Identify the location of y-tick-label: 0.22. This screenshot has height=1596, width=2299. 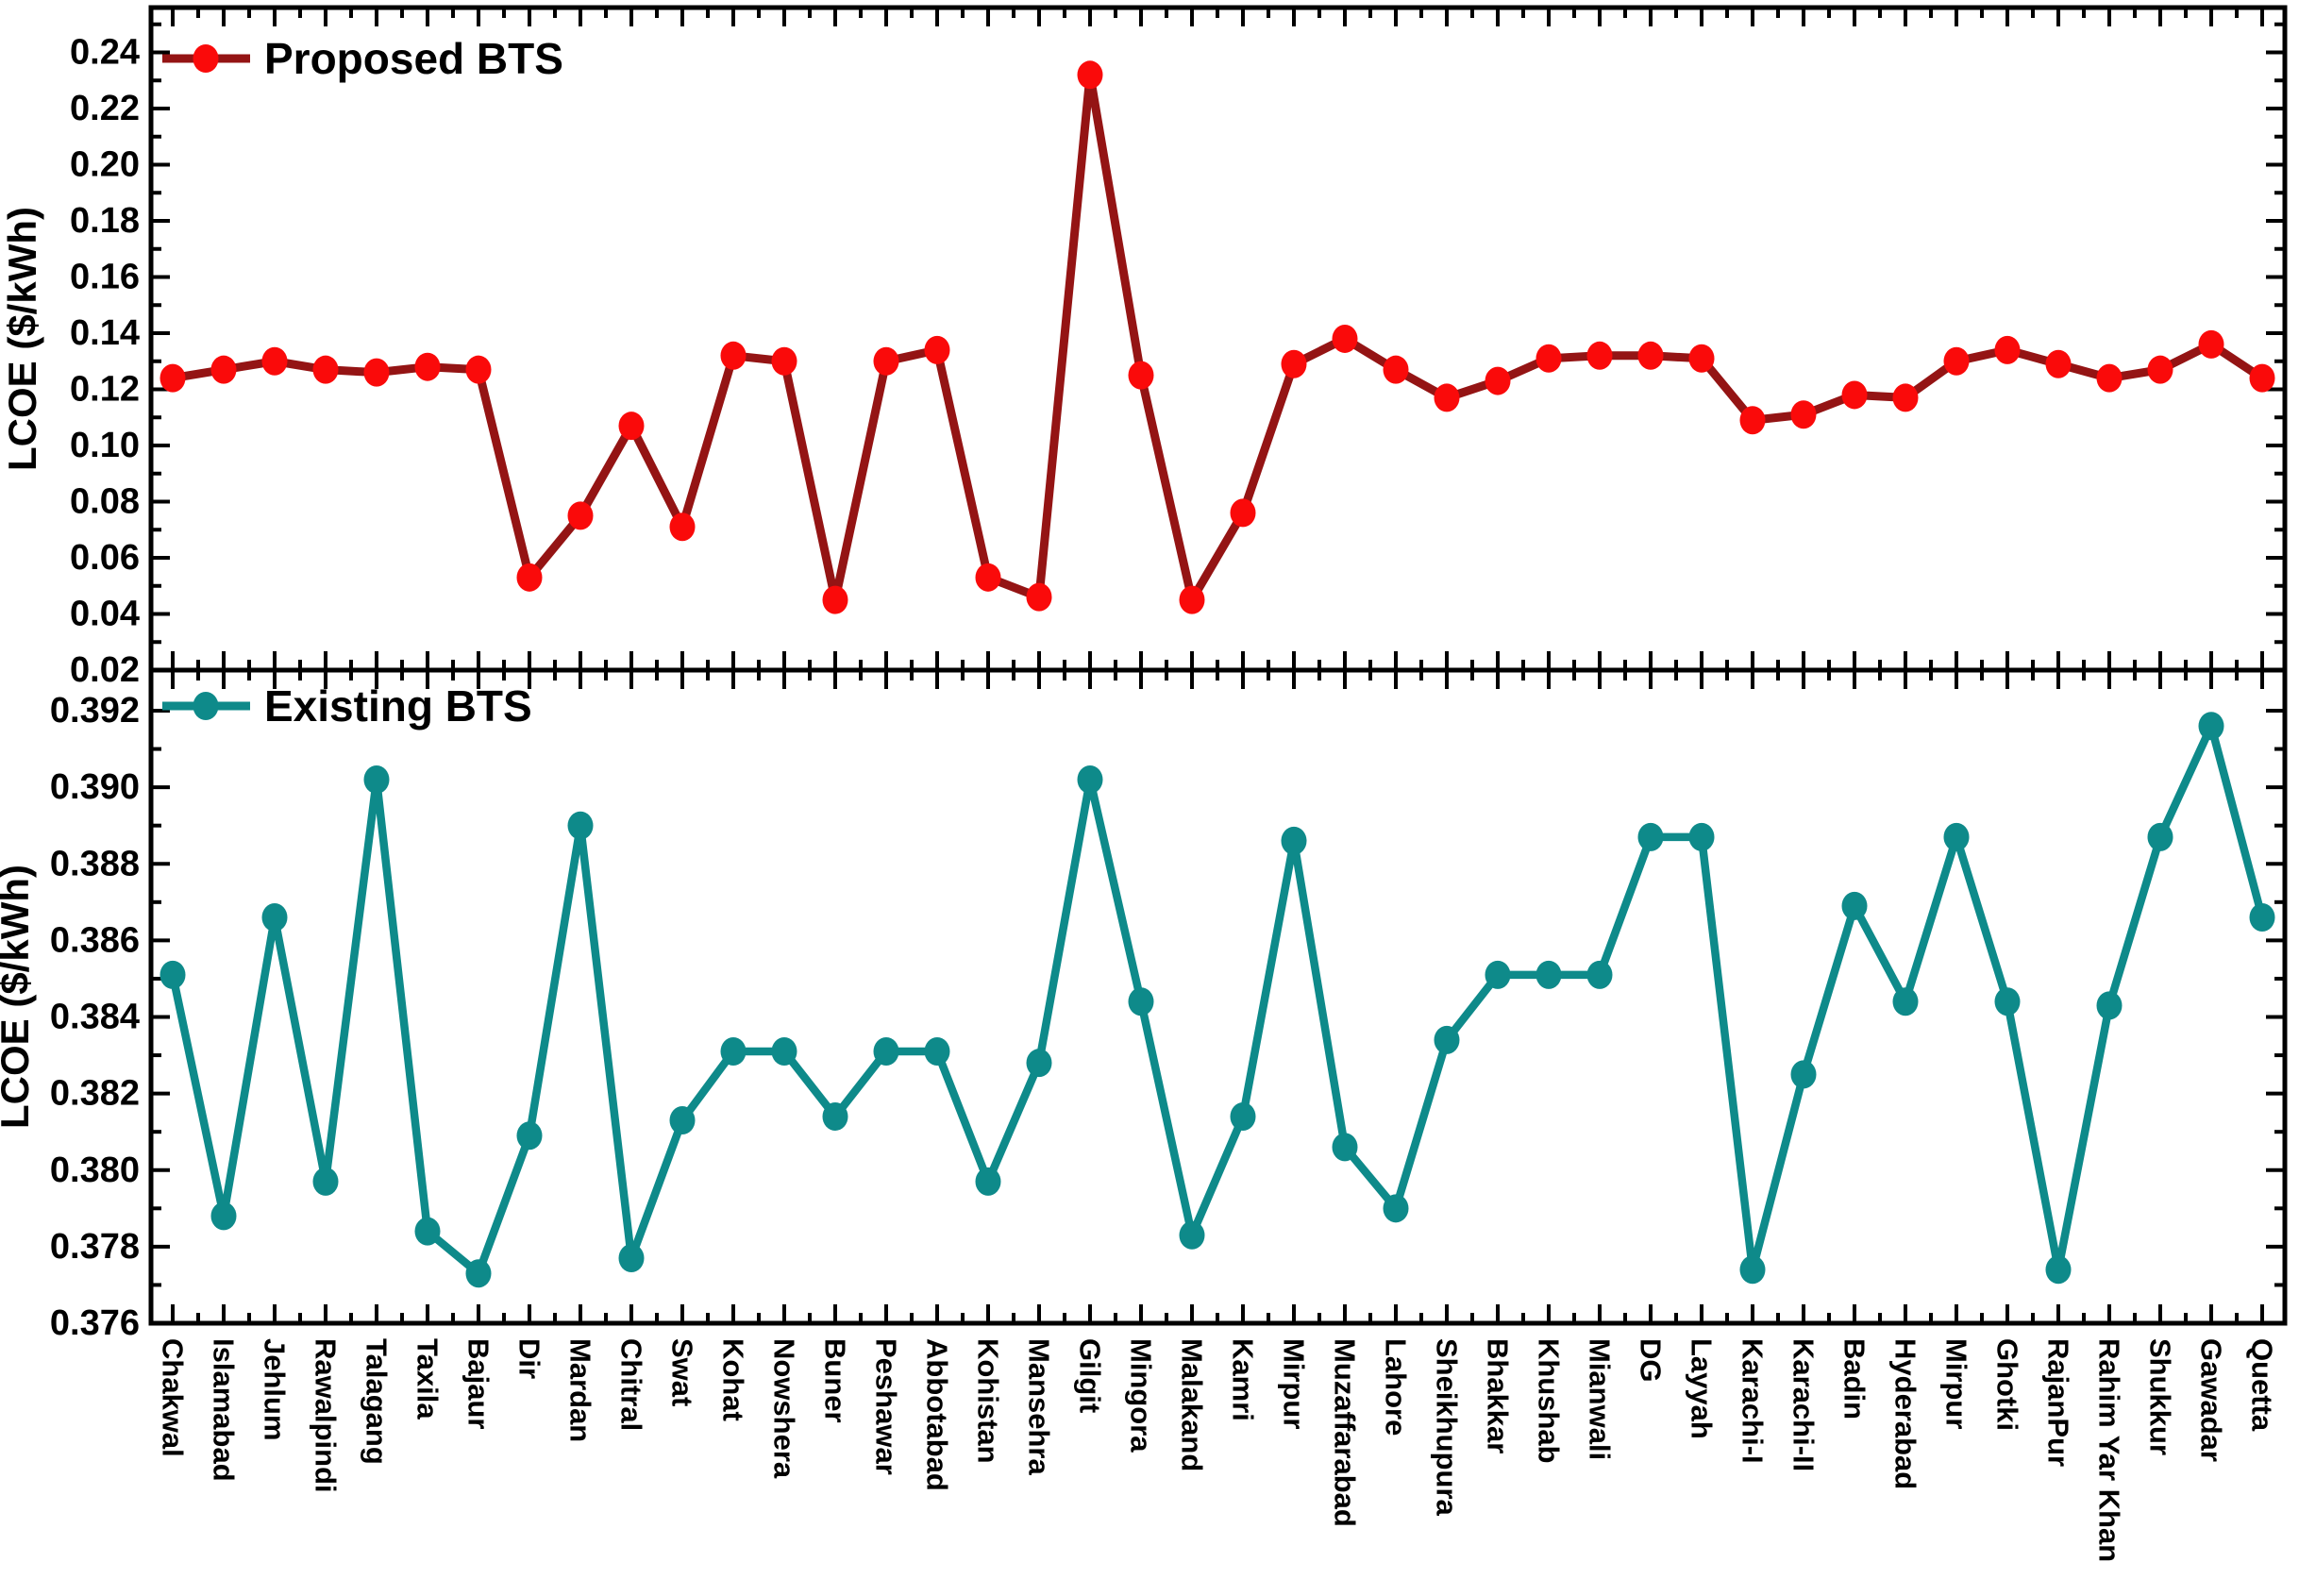
(105, 108).